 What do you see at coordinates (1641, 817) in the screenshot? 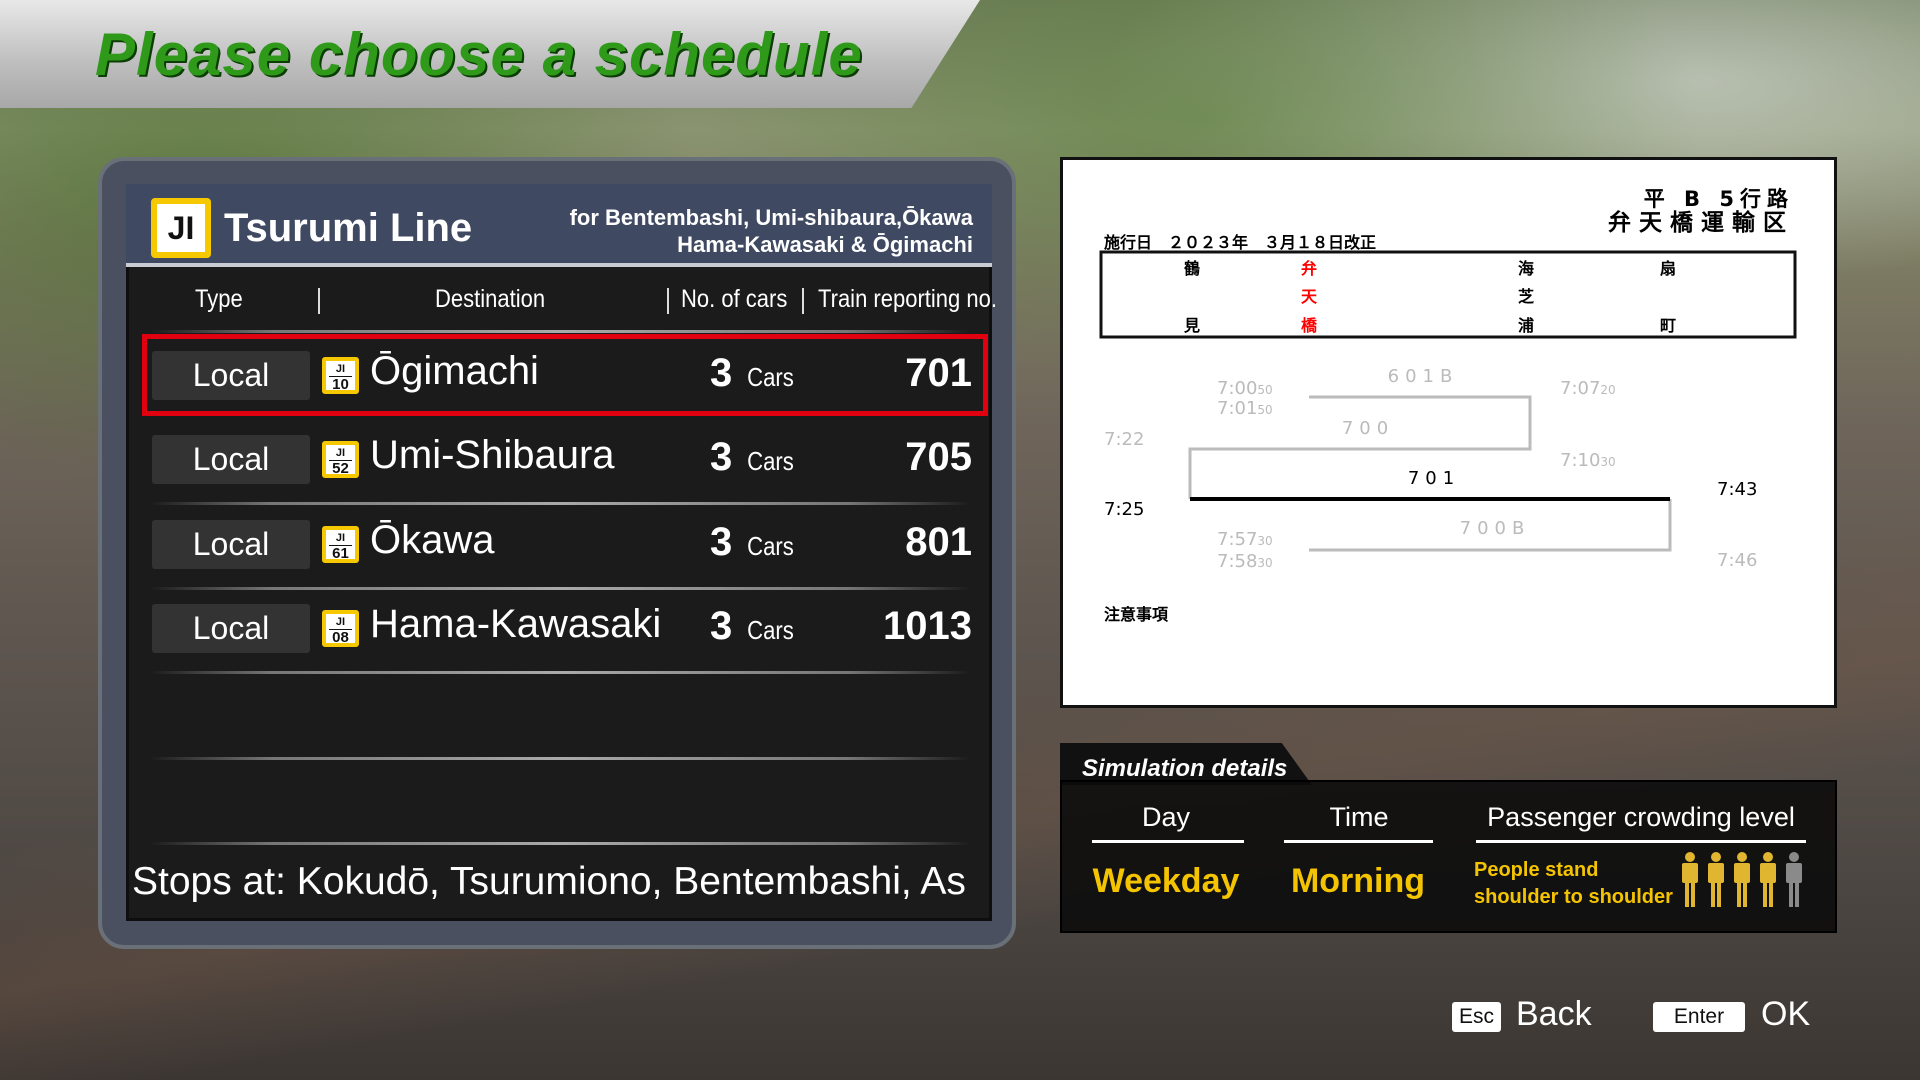
I see `crowding-label: Passenger crowding level` at bounding box center [1641, 817].